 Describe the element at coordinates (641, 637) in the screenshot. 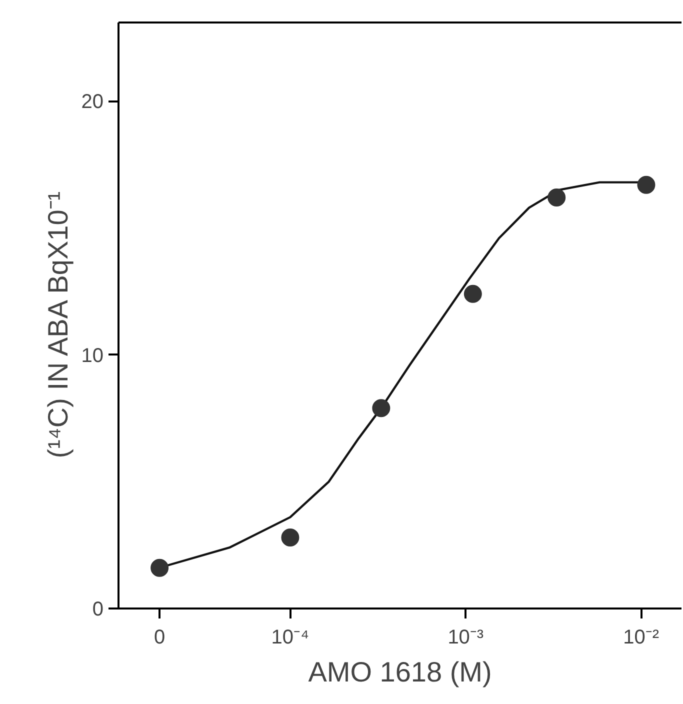

I see `x-tick-label: 10⁻²` at that location.